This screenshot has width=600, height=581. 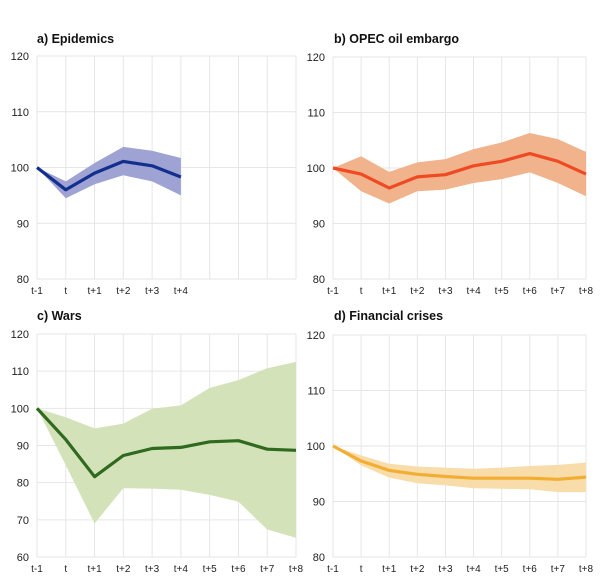 I want to click on y-tick-label: 60, so click(x=23, y=558).